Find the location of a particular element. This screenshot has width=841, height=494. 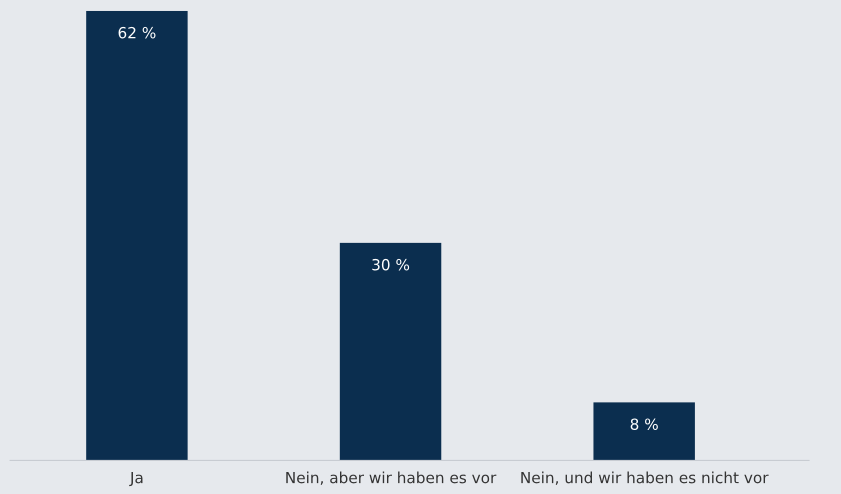

x-tick-label: Nein, aber wir haben es vor is located at coordinates (391, 478).